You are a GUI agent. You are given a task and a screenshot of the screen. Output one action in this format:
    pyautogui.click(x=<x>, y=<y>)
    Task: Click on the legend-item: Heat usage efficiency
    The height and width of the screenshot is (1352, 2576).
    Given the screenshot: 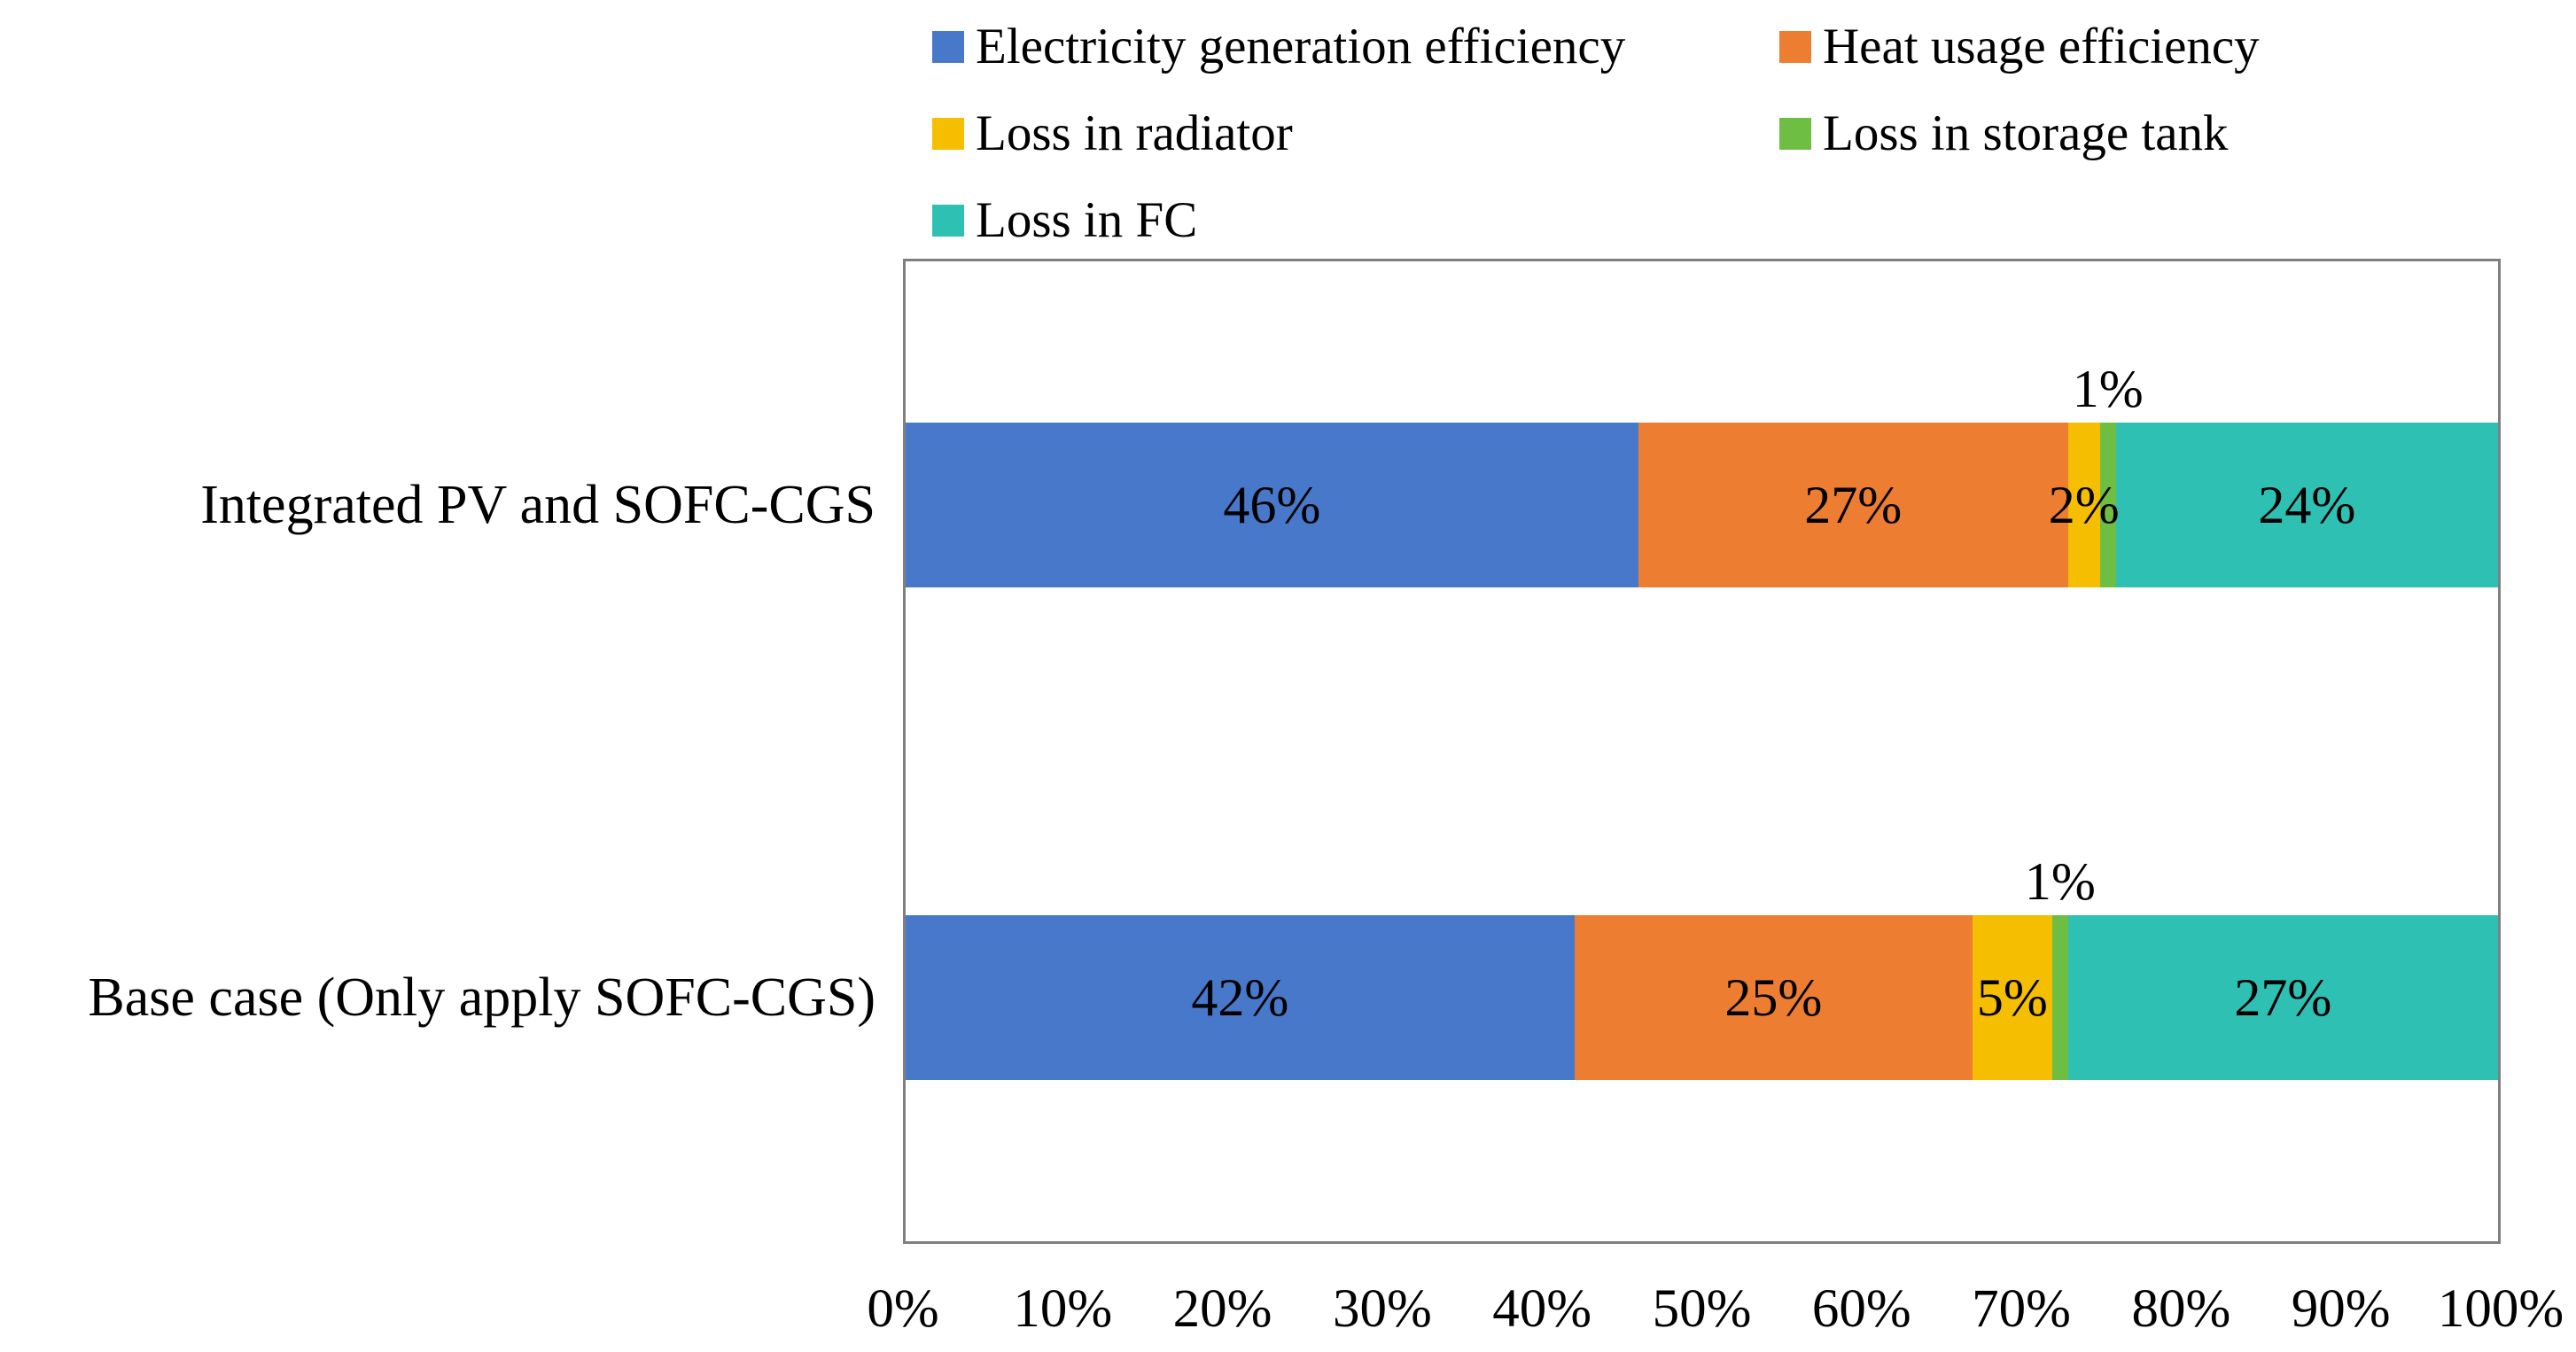 What is the action you would take?
    pyautogui.click(x=2020, y=46)
    